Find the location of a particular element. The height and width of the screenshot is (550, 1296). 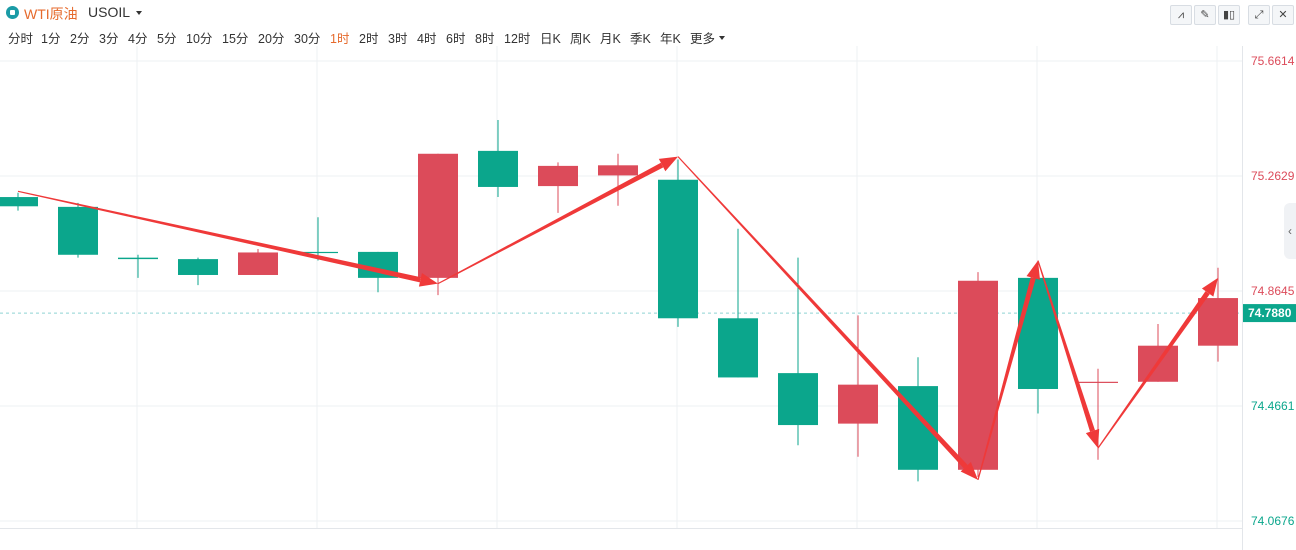

timeframe-tab: 20分 is located at coordinates (271, 39).